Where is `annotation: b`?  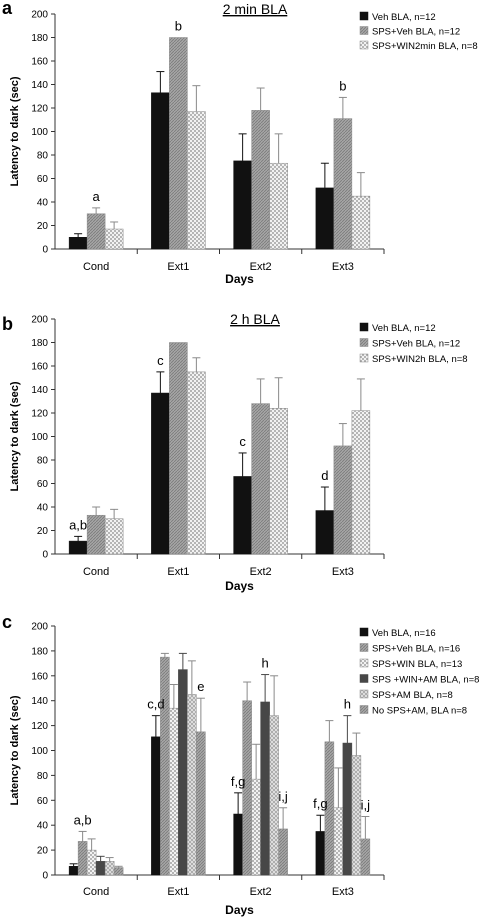
annotation: b is located at coordinates (178, 26).